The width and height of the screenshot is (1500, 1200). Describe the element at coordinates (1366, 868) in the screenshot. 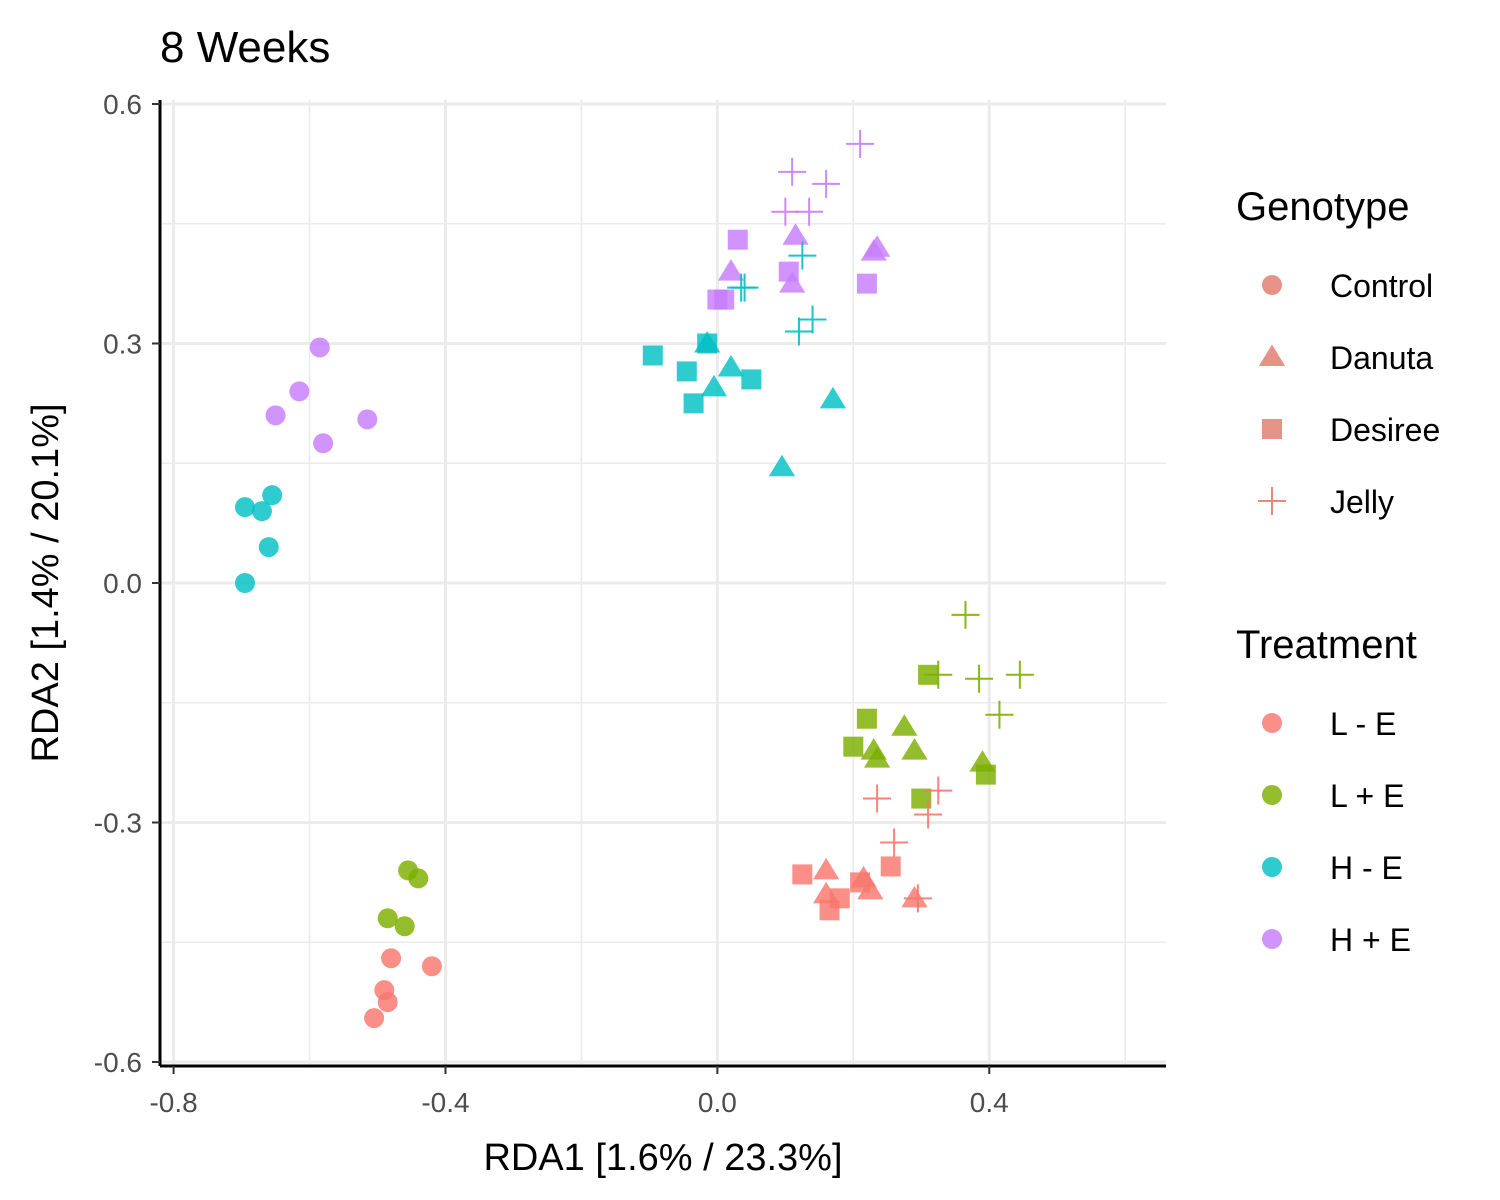

I see `legend-item-label: H - E` at that location.